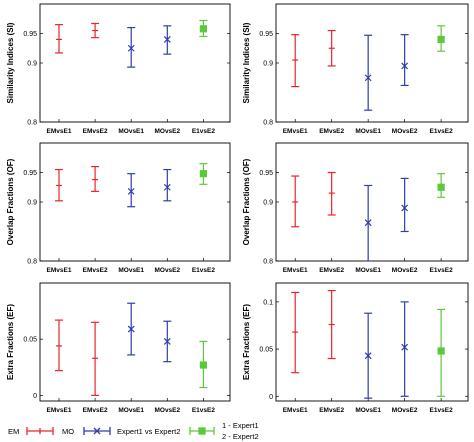 Image resolution: width=474 pixels, height=442 pixels. What do you see at coordinates (97, 431) in the screenshot?
I see `legend-marker-mo` at bounding box center [97, 431].